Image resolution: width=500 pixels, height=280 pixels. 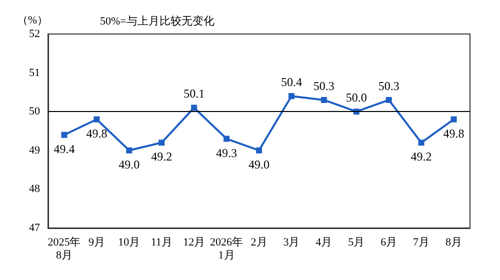 What do you see at coordinates (129, 242) in the screenshot?
I see `x-tick-label: 10月` at bounding box center [129, 242].